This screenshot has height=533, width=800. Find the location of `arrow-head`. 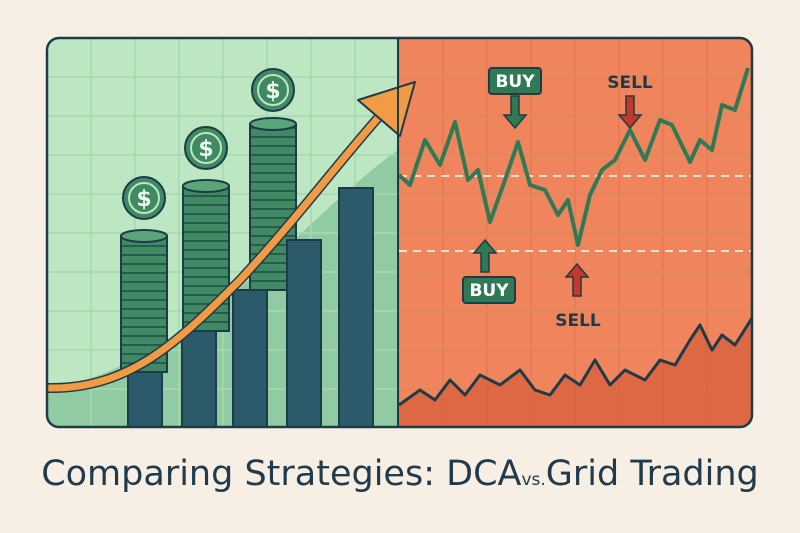

arrow-head is located at coordinates (386, 109).